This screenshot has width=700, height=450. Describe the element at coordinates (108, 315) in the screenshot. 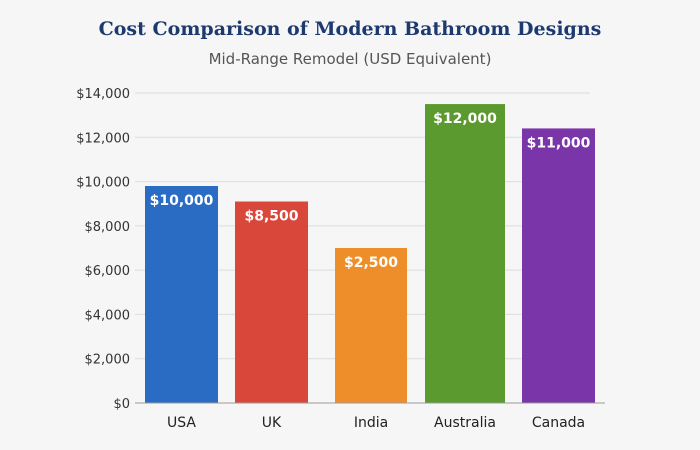

I see `y-tick-label: $4,000` at that location.